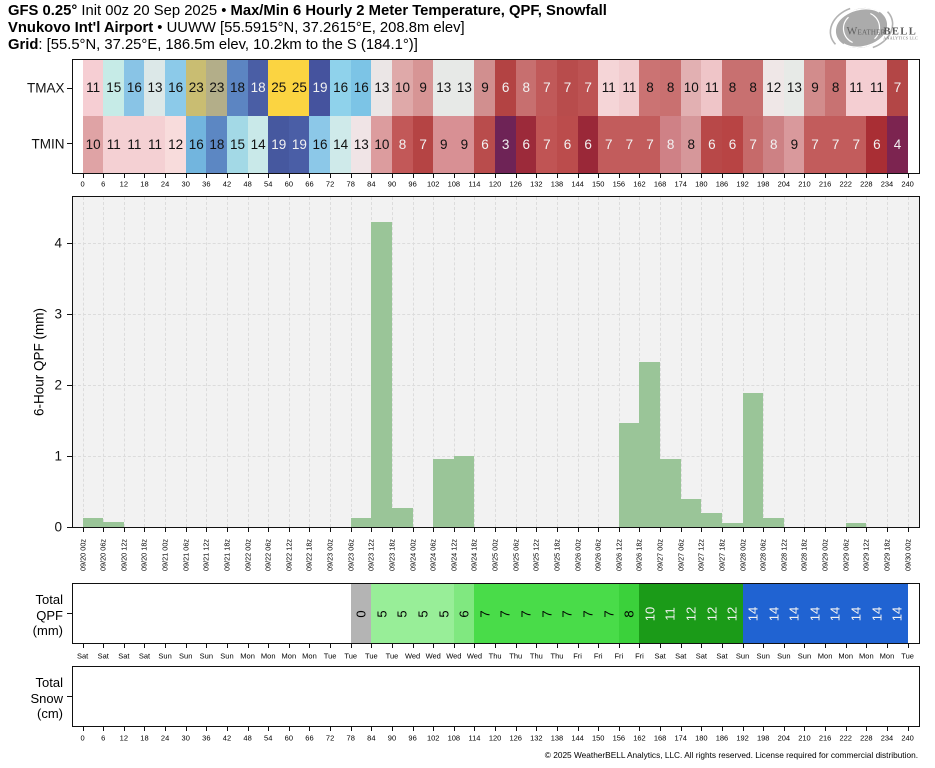 The height and width of the screenshot is (768, 935). I want to click on svg-text: BELL, so click(901, 32).